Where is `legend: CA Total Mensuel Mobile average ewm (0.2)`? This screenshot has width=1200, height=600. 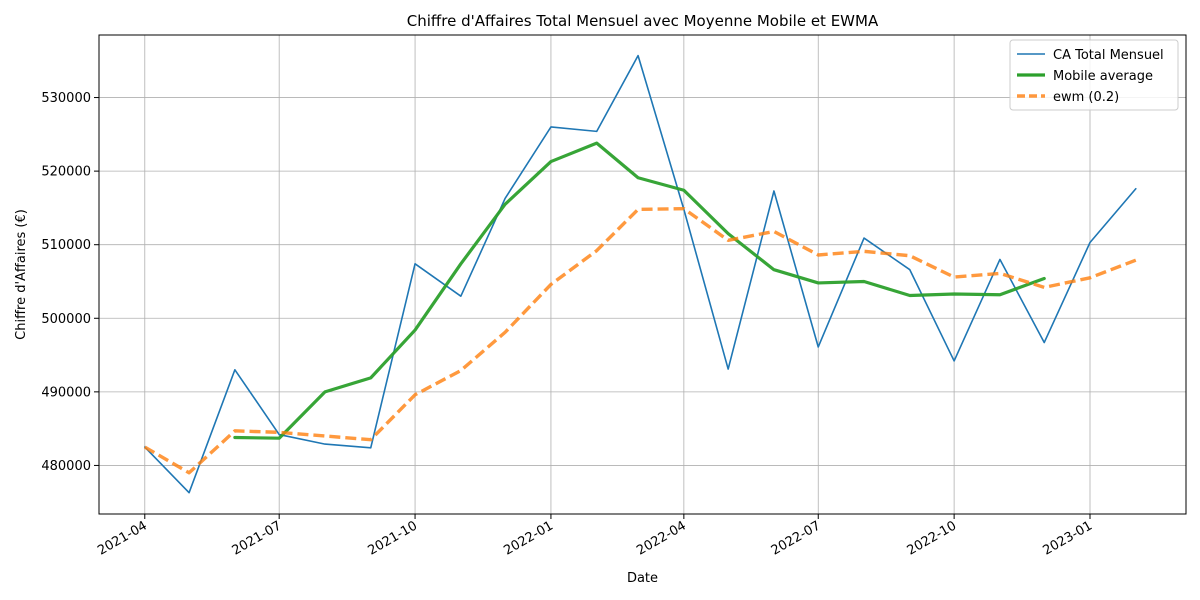 legend: CA Total Mensuel Mobile average ewm (0.2) is located at coordinates (1094, 75).